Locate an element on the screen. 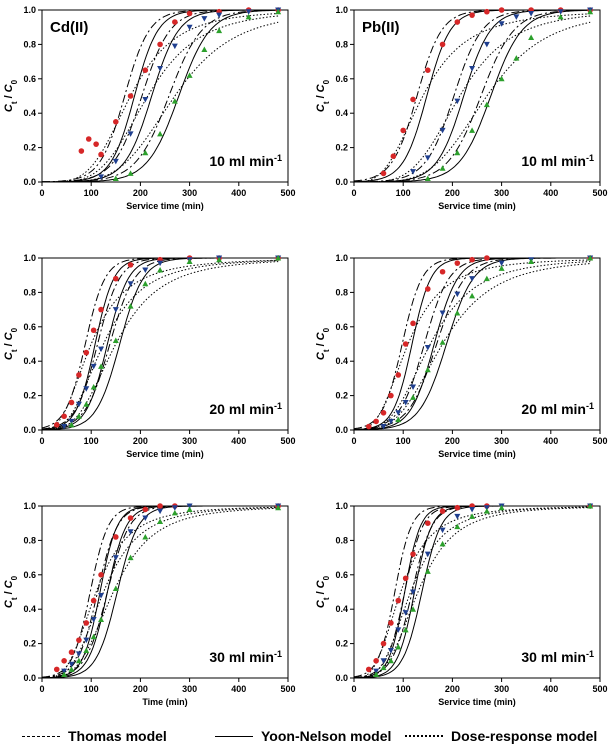  metal-label: Cd(II) is located at coordinates (69, 27).